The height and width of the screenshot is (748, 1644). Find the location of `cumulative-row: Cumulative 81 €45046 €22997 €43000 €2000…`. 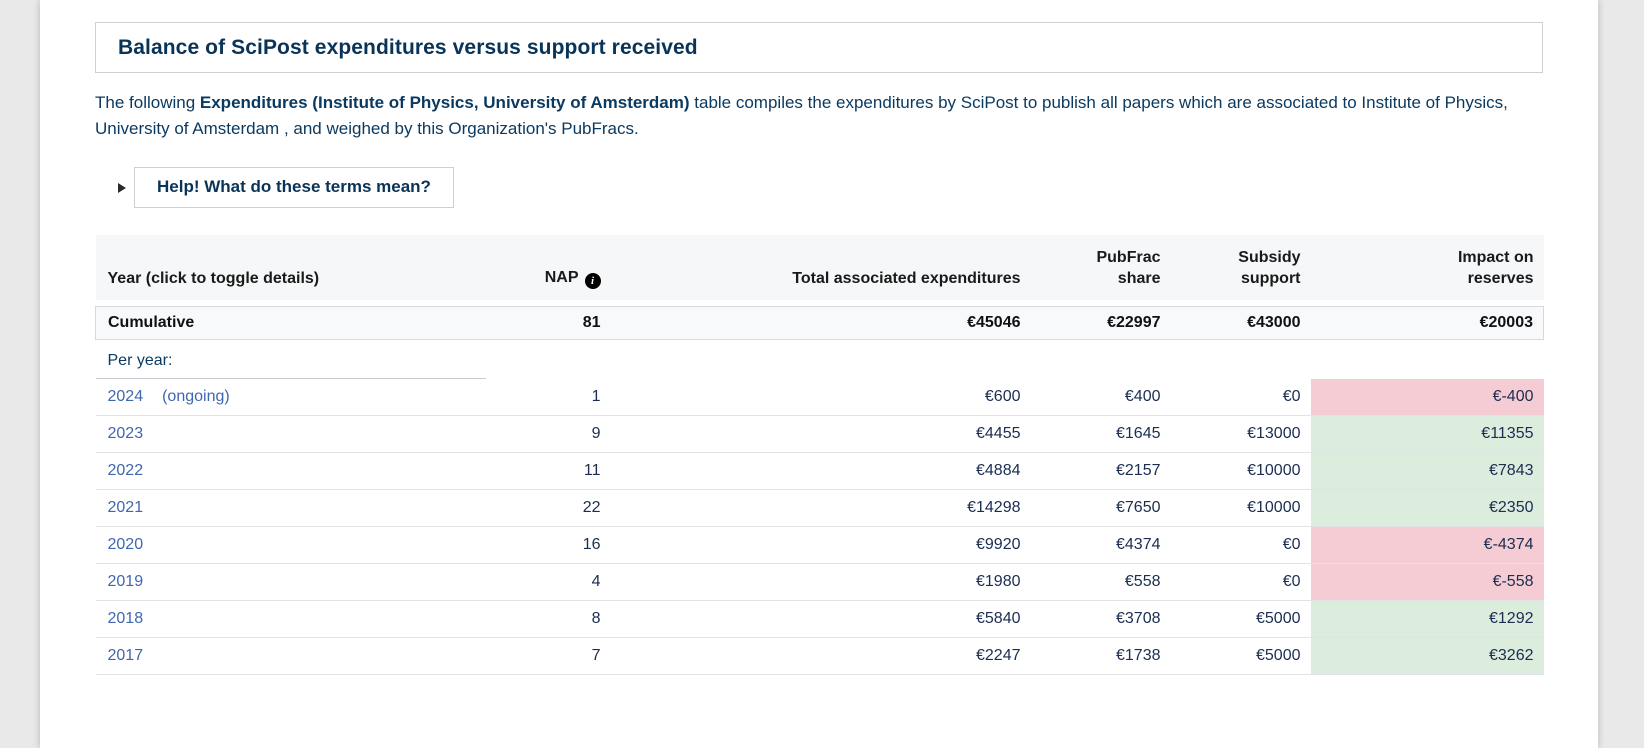

cumulative-row: Cumulative 81 €45046 €22997 €43000 €2000… is located at coordinates (819, 322).